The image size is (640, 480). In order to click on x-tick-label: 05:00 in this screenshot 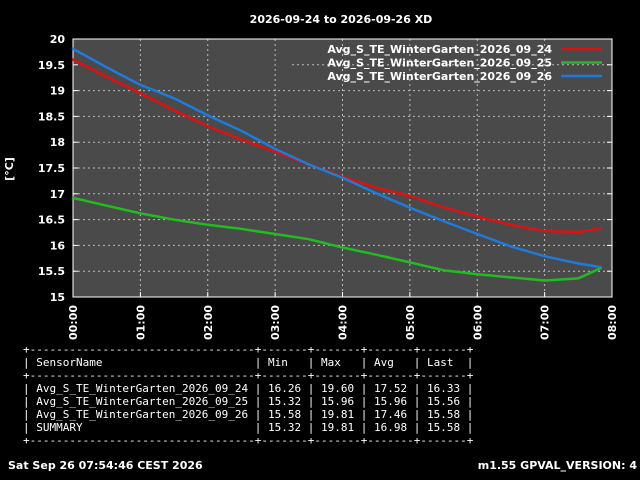, I will do `click(410, 322)`.